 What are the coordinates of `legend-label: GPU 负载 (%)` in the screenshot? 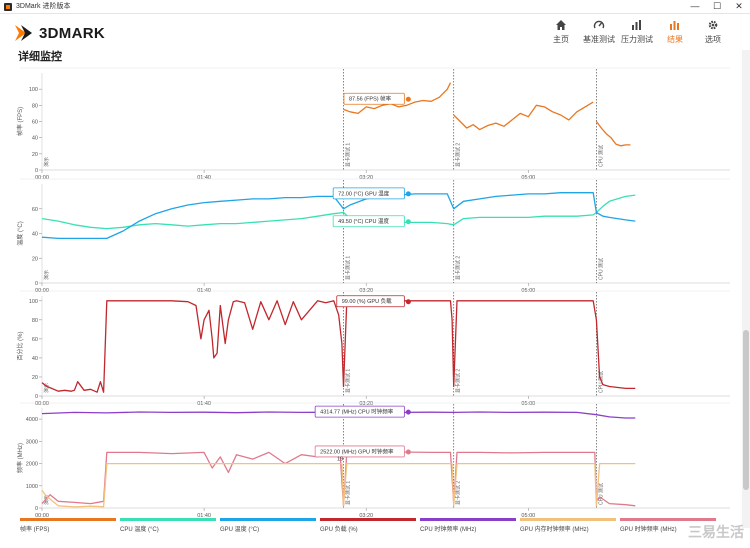 It's located at (339, 530).